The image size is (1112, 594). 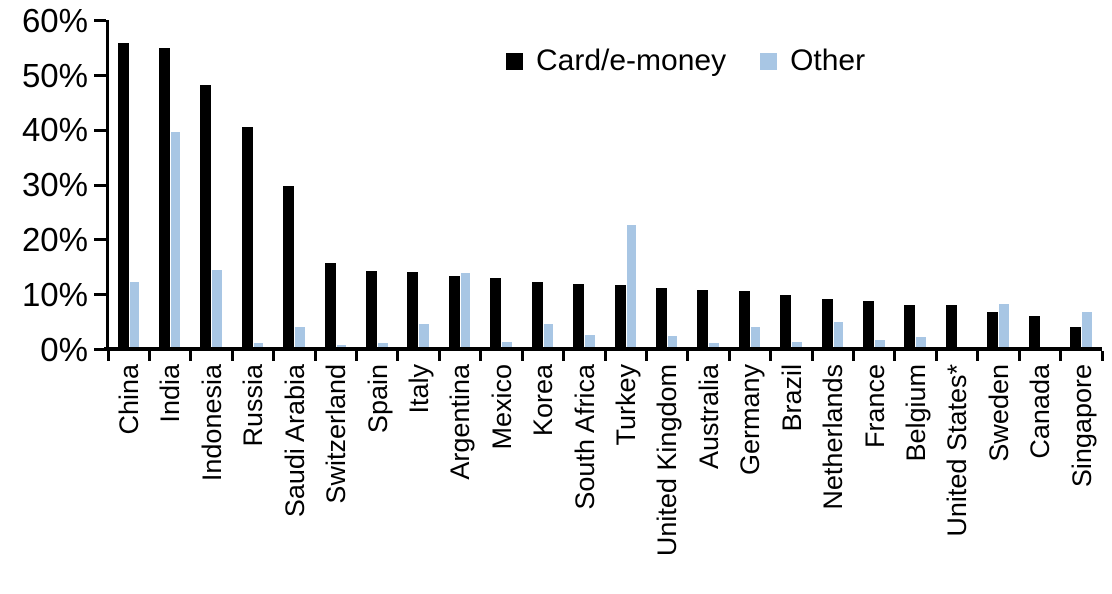 What do you see at coordinates (129, 399) in the screenshot?
I see `x-axis-label: China` at bounding box center [129, 399].